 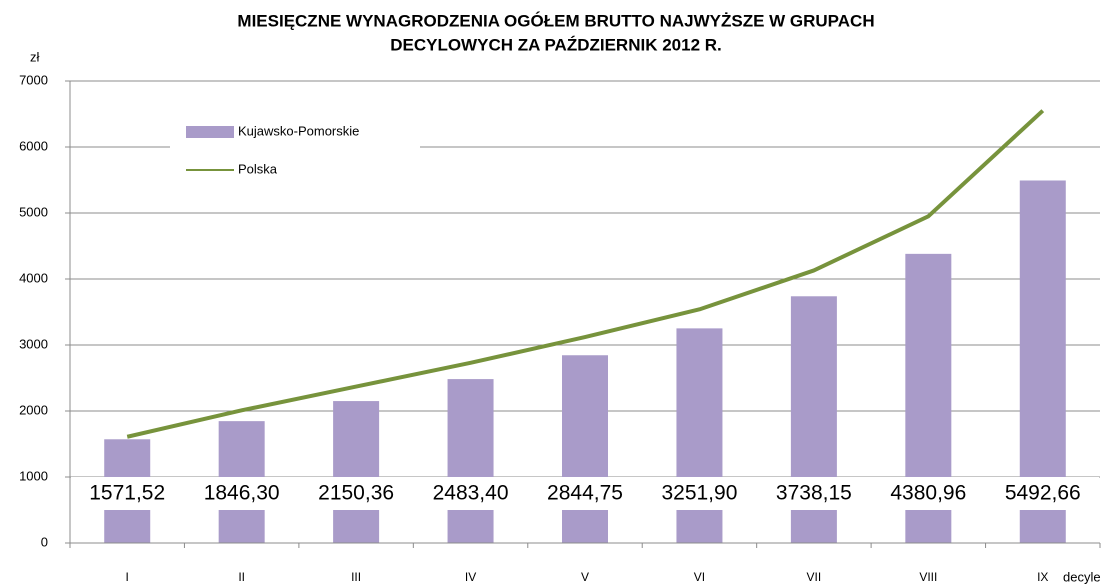 I want to click on data-label: 2844,75, so click(x=585, y=493).